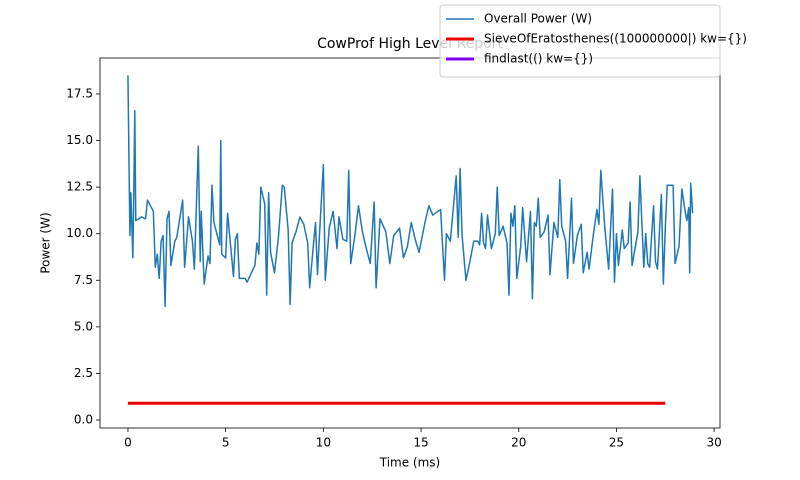 Image resolution: width=800 pixels, height=480 pixels. Describe the element at coordinates (128, 443) in the screenshot. I see `x-tick-label: 0` at that location.